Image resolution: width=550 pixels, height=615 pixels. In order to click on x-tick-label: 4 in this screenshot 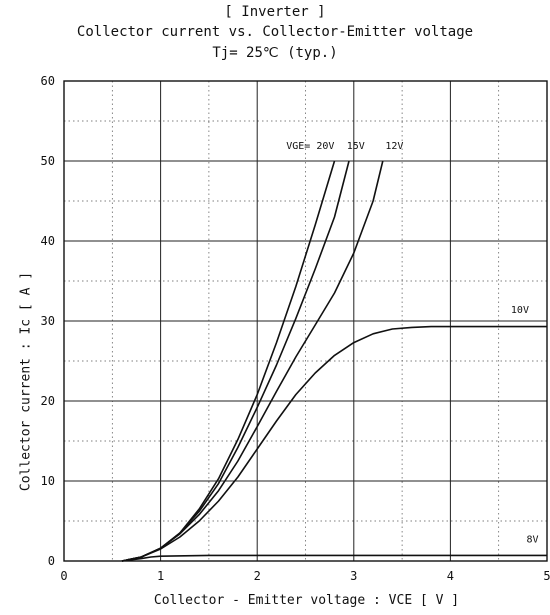, I will do `click(450, 576)`.